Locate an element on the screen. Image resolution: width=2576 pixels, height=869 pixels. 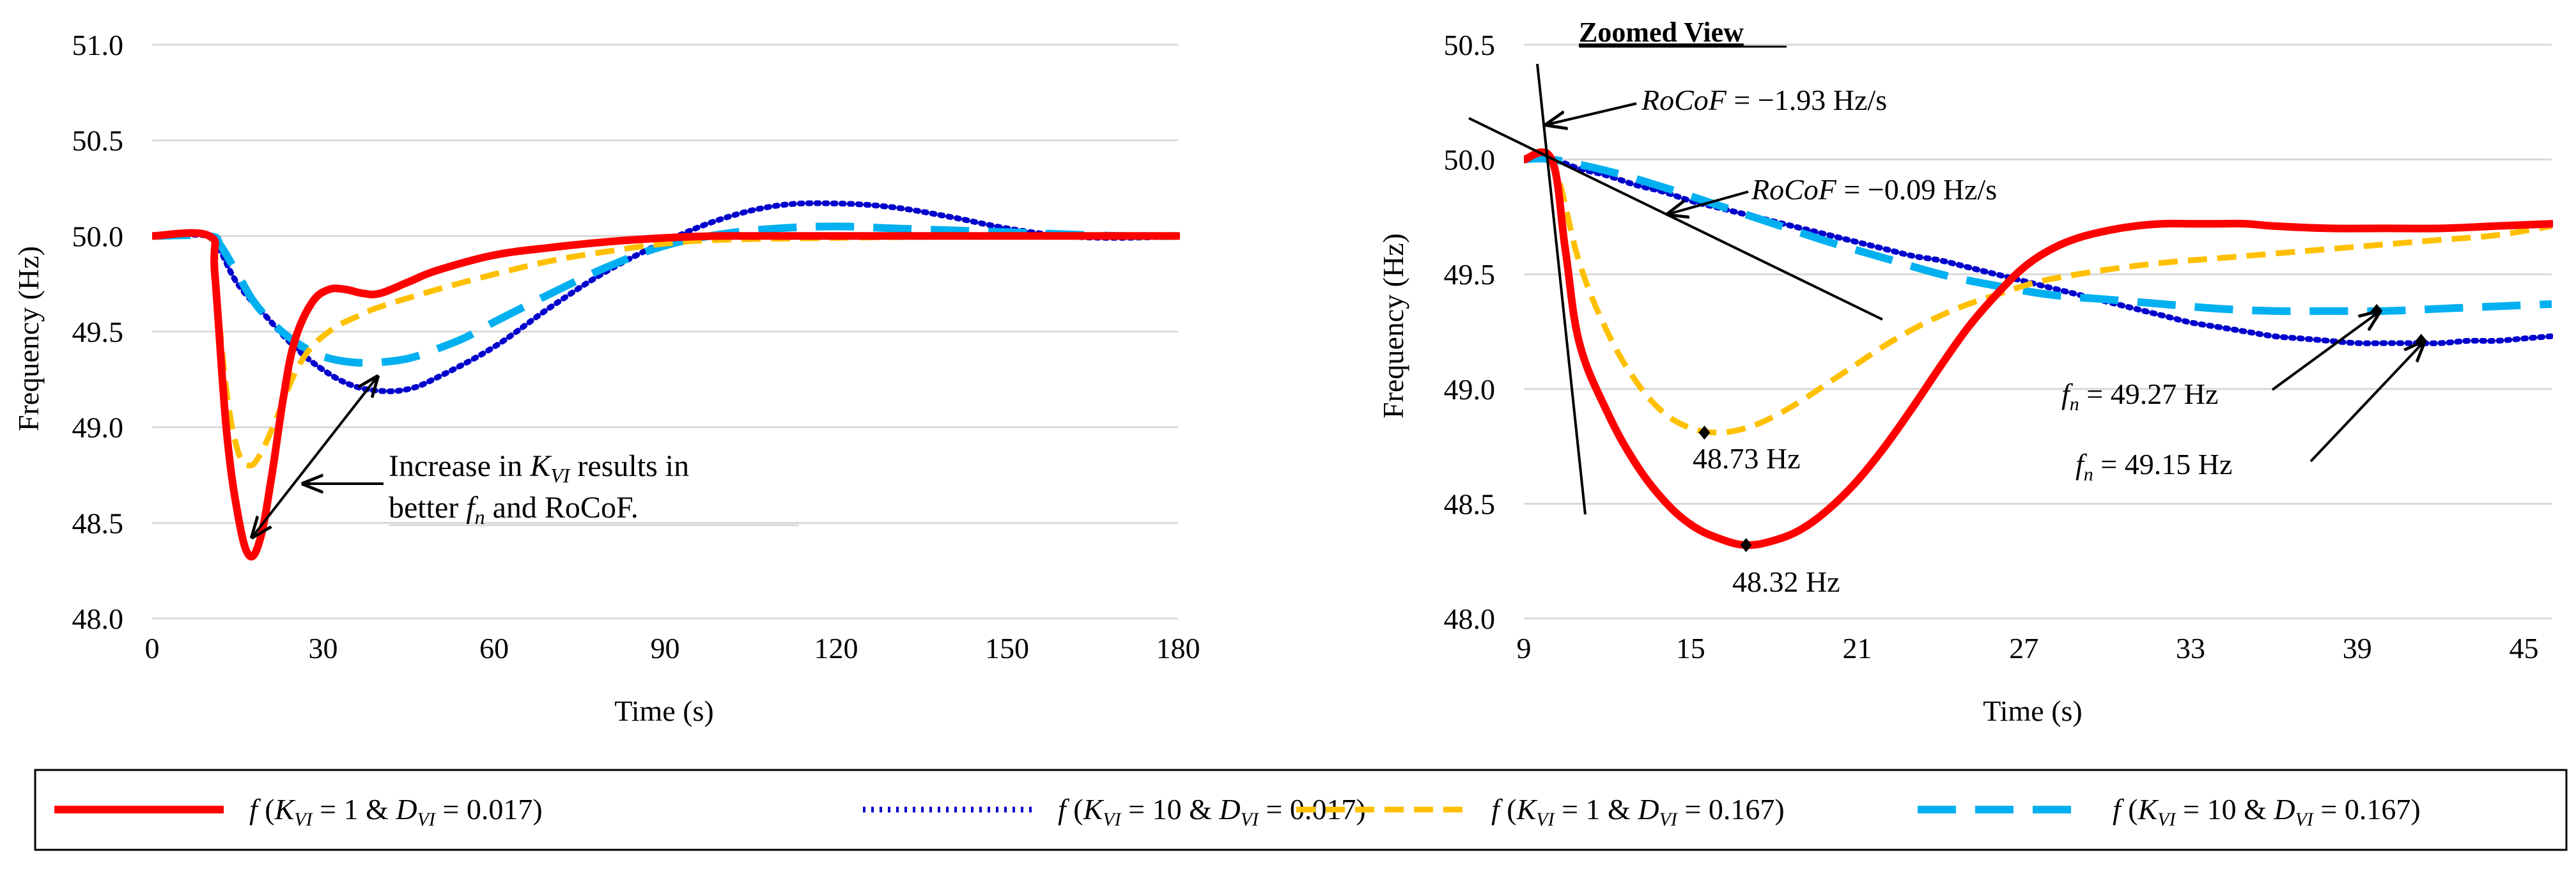
legend-label: f (KVI = 10 & DVI = 0.017) is located at coordinates (1212, 811).